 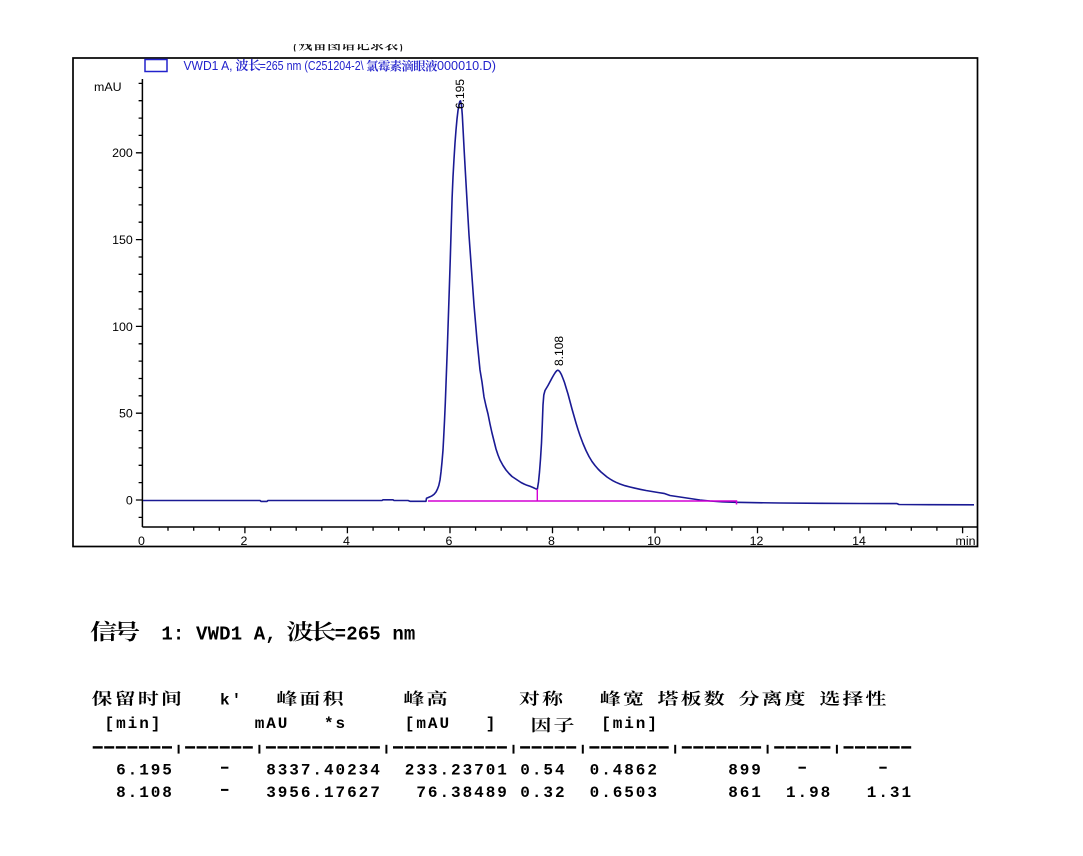 I want to click on svg-text: 50, so click(x=126, y=414).